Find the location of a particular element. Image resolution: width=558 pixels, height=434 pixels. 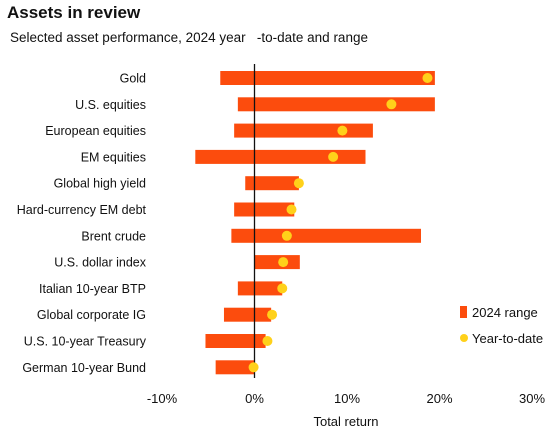

legend-ytd-label: Year-to-date is located at coordinates (507, 338).